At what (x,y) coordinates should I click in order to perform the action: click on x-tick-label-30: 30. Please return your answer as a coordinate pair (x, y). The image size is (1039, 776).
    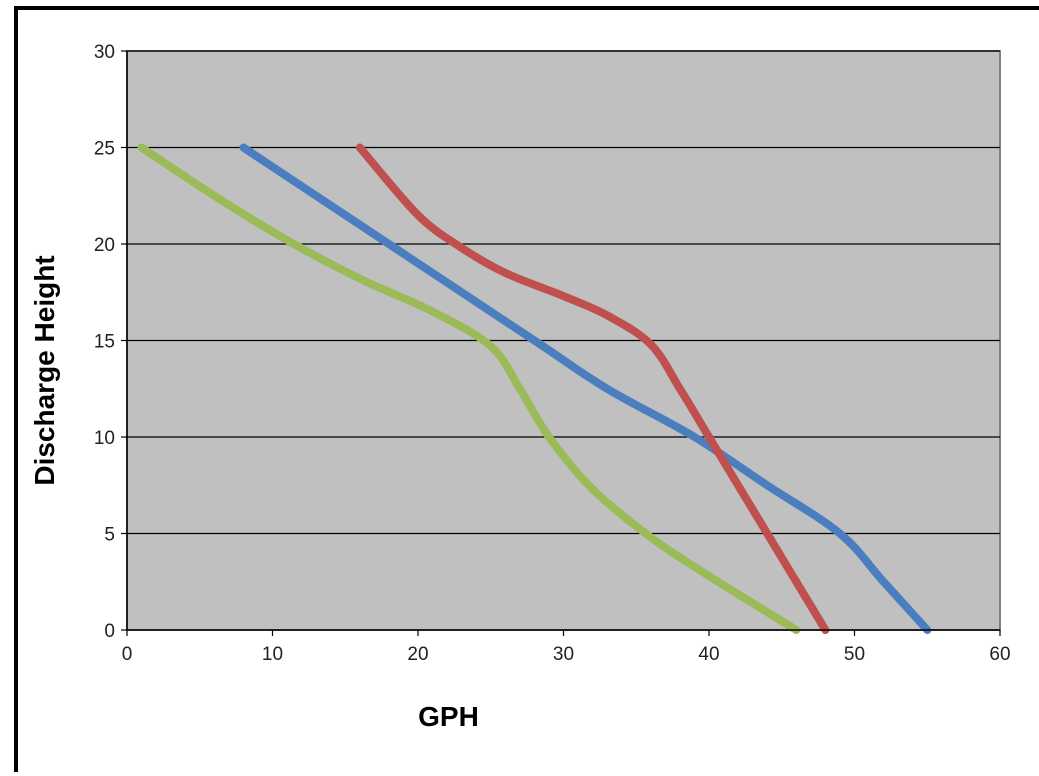
    Looking at the image, I should click on (563, 654).